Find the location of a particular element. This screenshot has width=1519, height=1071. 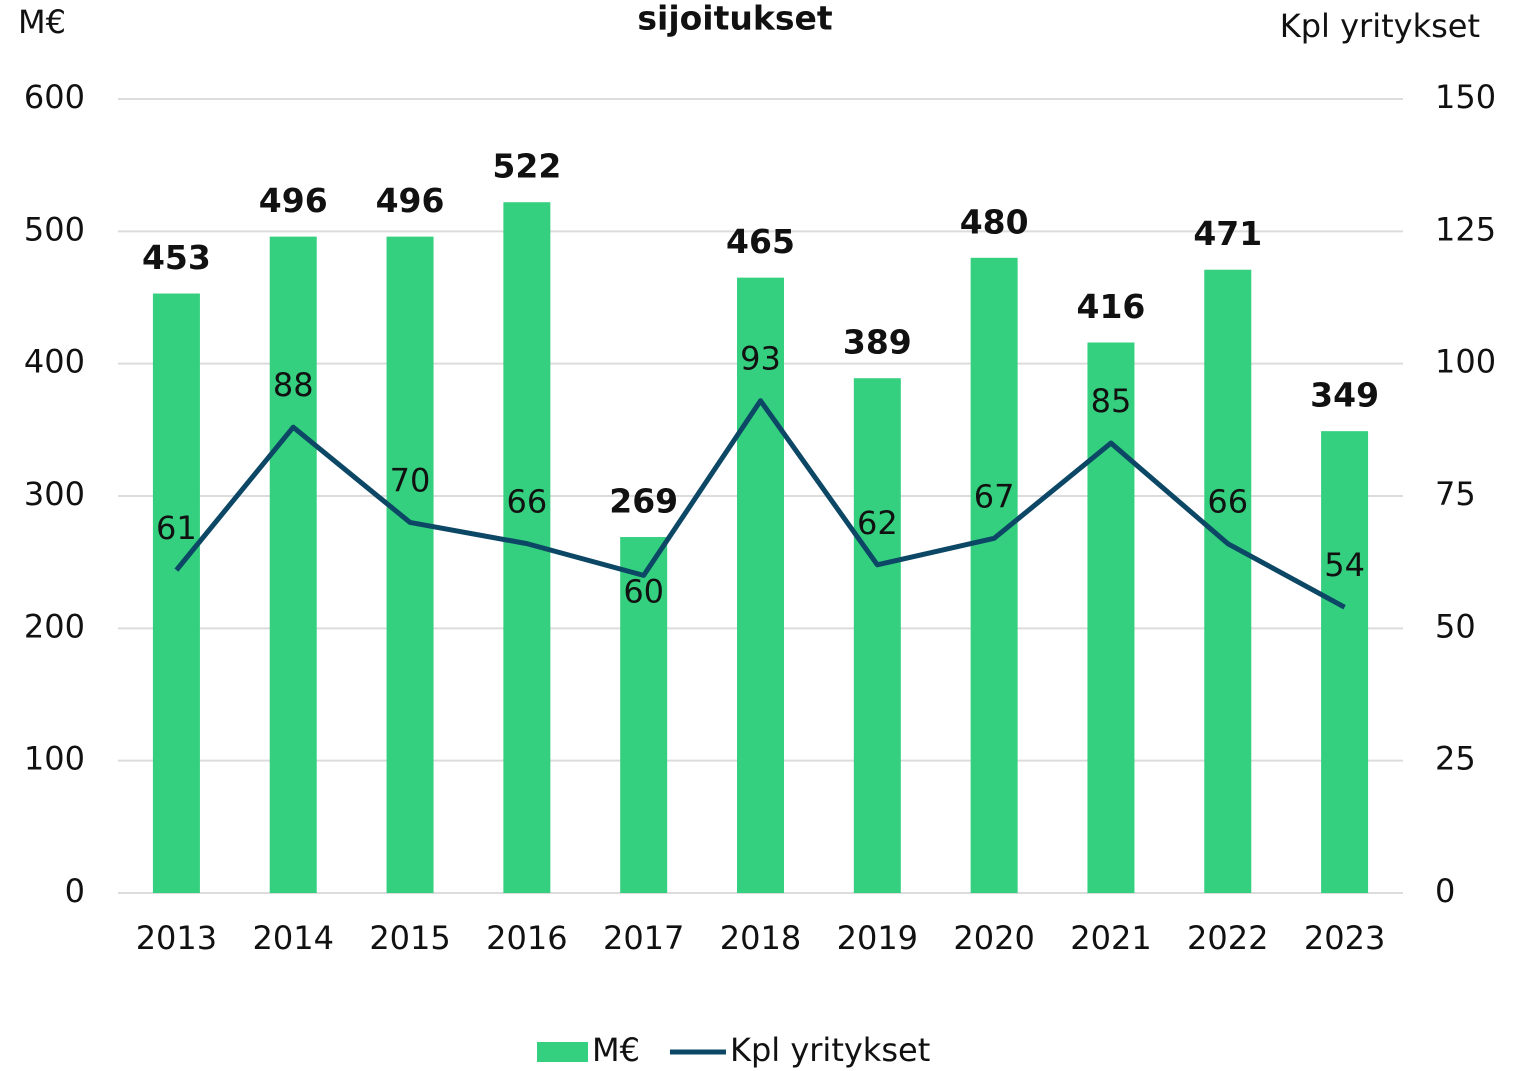

x-tick-label: 2015 is located at coordinates (409, 938).